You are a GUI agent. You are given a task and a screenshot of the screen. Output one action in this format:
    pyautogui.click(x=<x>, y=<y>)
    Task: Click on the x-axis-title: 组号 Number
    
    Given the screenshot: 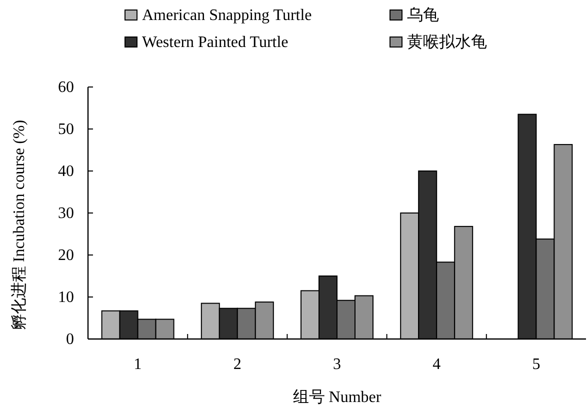 What is the action you would take?
    pyautogui.click(x=337, y=397)
    